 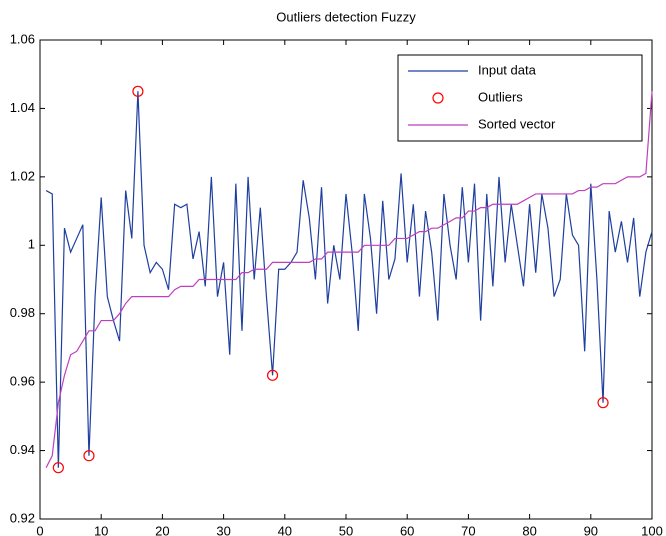 What do you see at coordinates (39, 529) in the screenshot?
I see `x-tick-label: 0` at bounding box center [39, 529].